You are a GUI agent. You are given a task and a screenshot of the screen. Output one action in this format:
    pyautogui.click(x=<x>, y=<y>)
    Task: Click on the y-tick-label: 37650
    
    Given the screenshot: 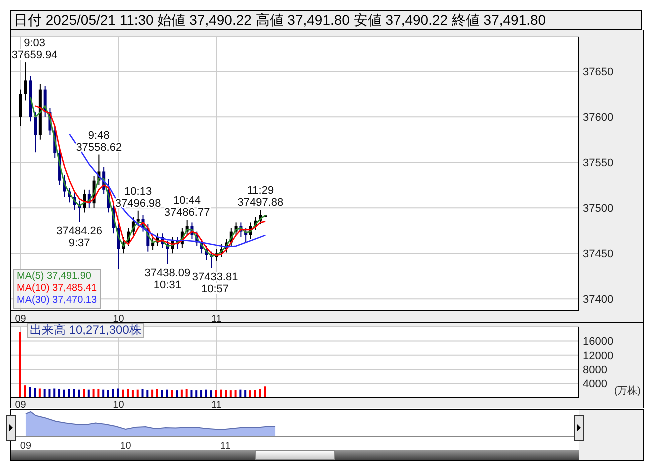 What is the action you would take?
    pyautogui.click(x=598, y=72)
    